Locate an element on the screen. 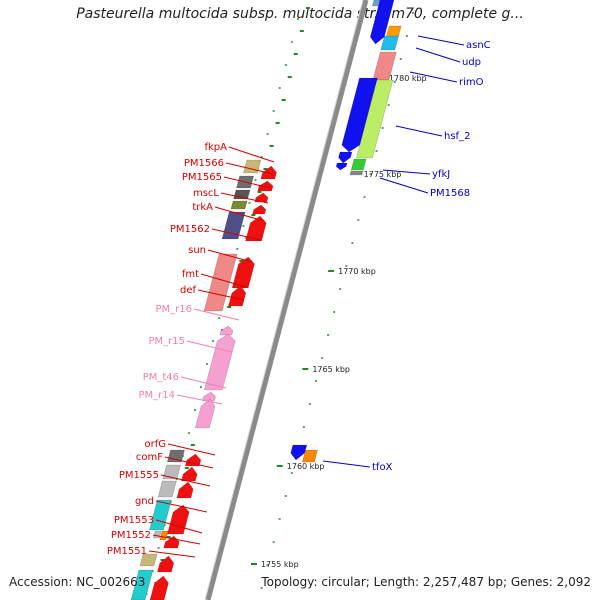 Image resolution: width=600 pixels, height=600 pixels. gene-arrow-mscL is located at coordinates (259, 209).